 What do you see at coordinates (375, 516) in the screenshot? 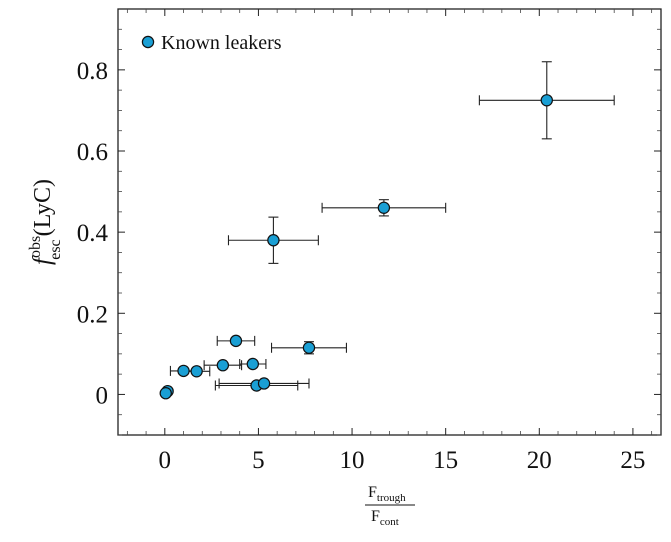
I see `x-label-denominator: F` at bounding box center [375, 516].